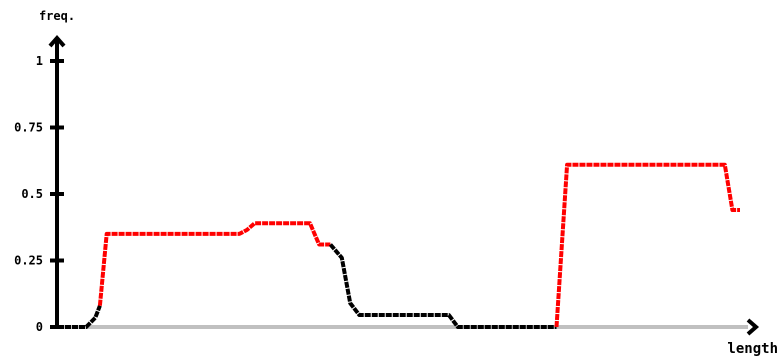 Image resolution: width=784 pixels, height=362 pixels. I want to click on y-axis-arrowhead, so click(57, 41).